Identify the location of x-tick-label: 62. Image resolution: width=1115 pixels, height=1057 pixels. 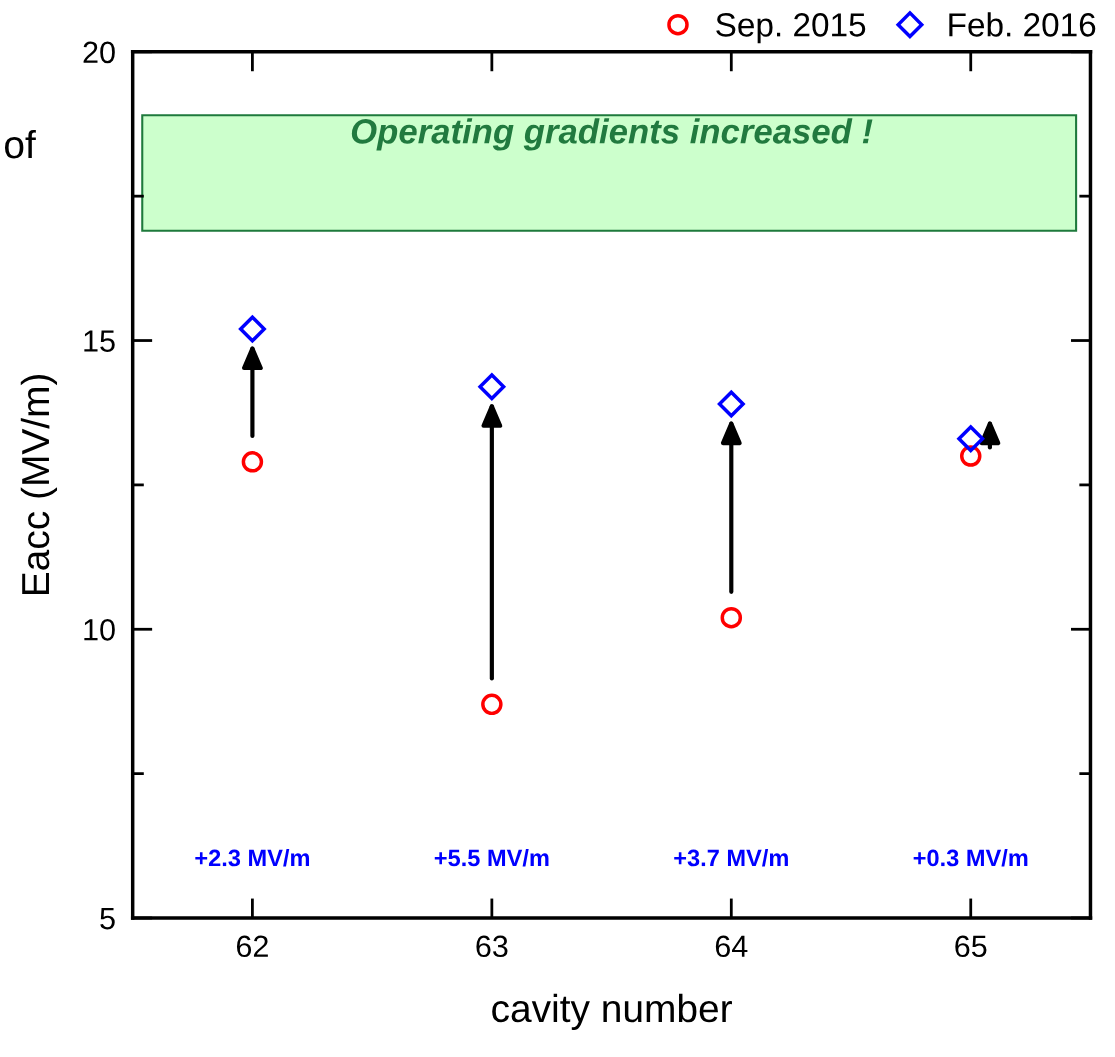
(252, 946).